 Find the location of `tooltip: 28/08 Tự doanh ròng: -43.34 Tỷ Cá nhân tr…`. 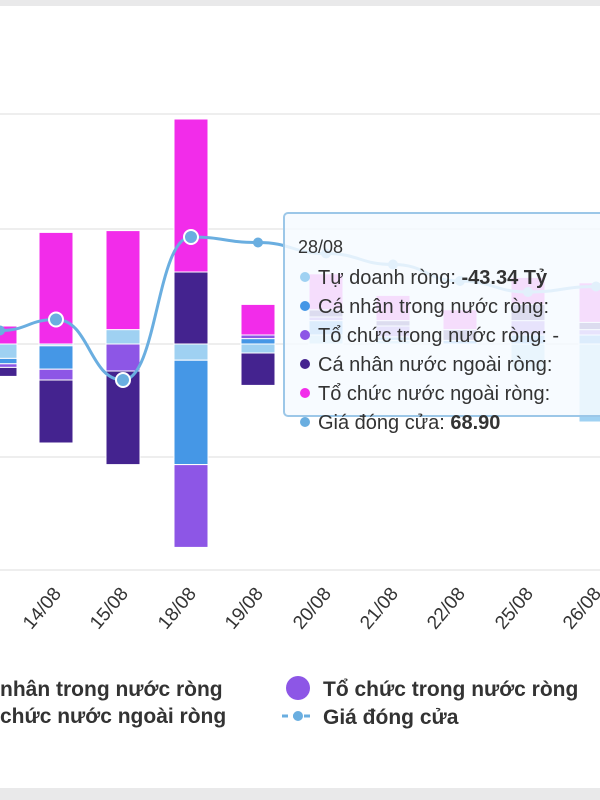

tooltip: 28/08 Tự doanh ròng: -43.34 Tỷ Cá nhân tr… is located at coordinates (441, 323).